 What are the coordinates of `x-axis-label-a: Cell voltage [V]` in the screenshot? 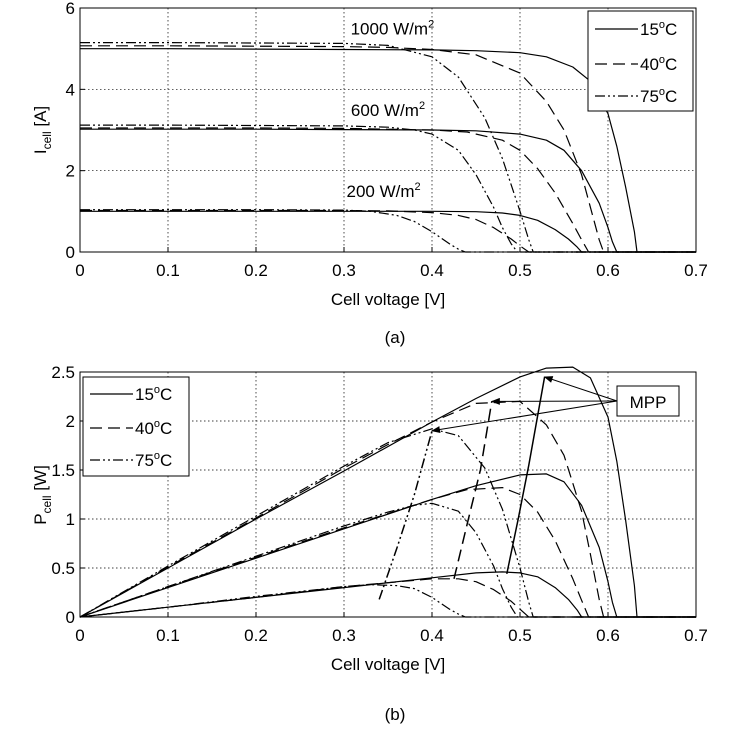 It's located at (388, 299).